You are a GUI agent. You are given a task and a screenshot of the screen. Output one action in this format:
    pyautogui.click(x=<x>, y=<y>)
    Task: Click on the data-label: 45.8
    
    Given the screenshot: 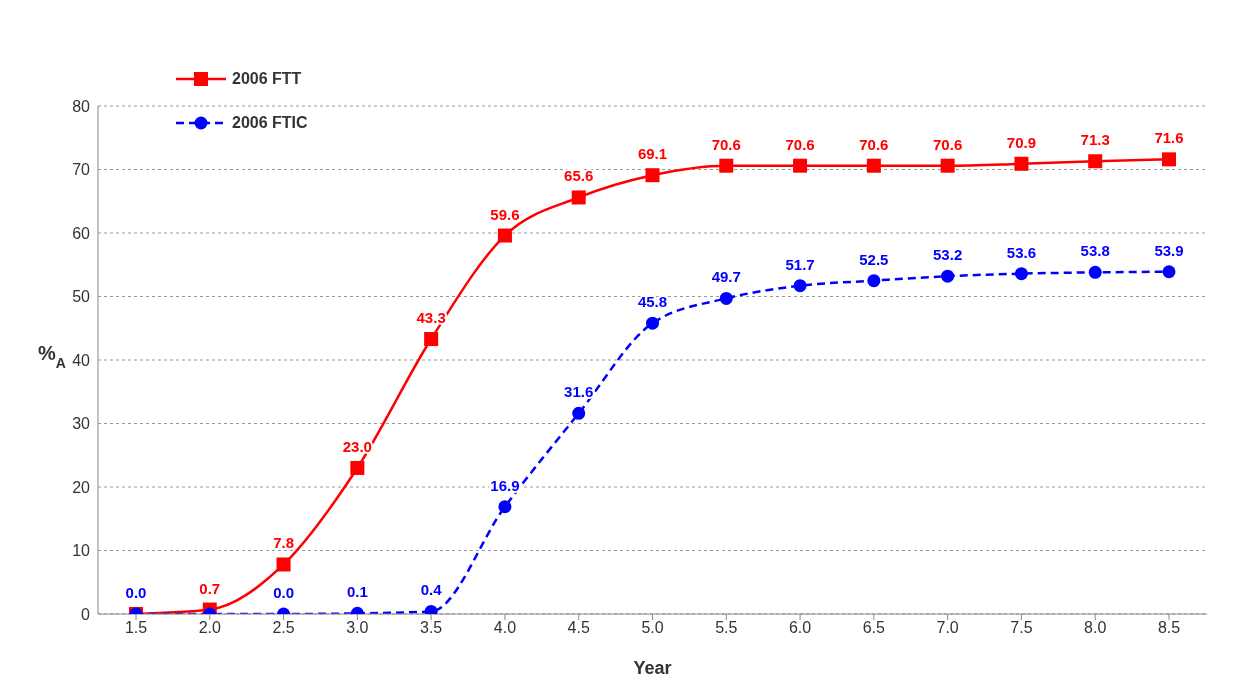 What is the action you would take?
    pyautogui.click(x=652, y=302)
    